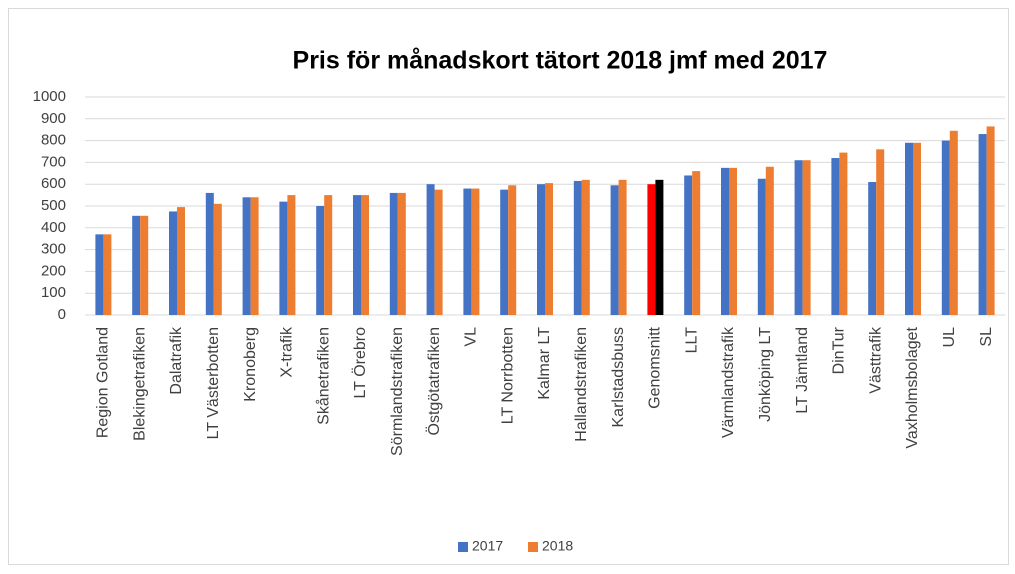 The image size is (1015, 574). Describe the element at coordinates (176, 360) in the screenshot. I see `x-tick-label: Dalatrafik` at that location.